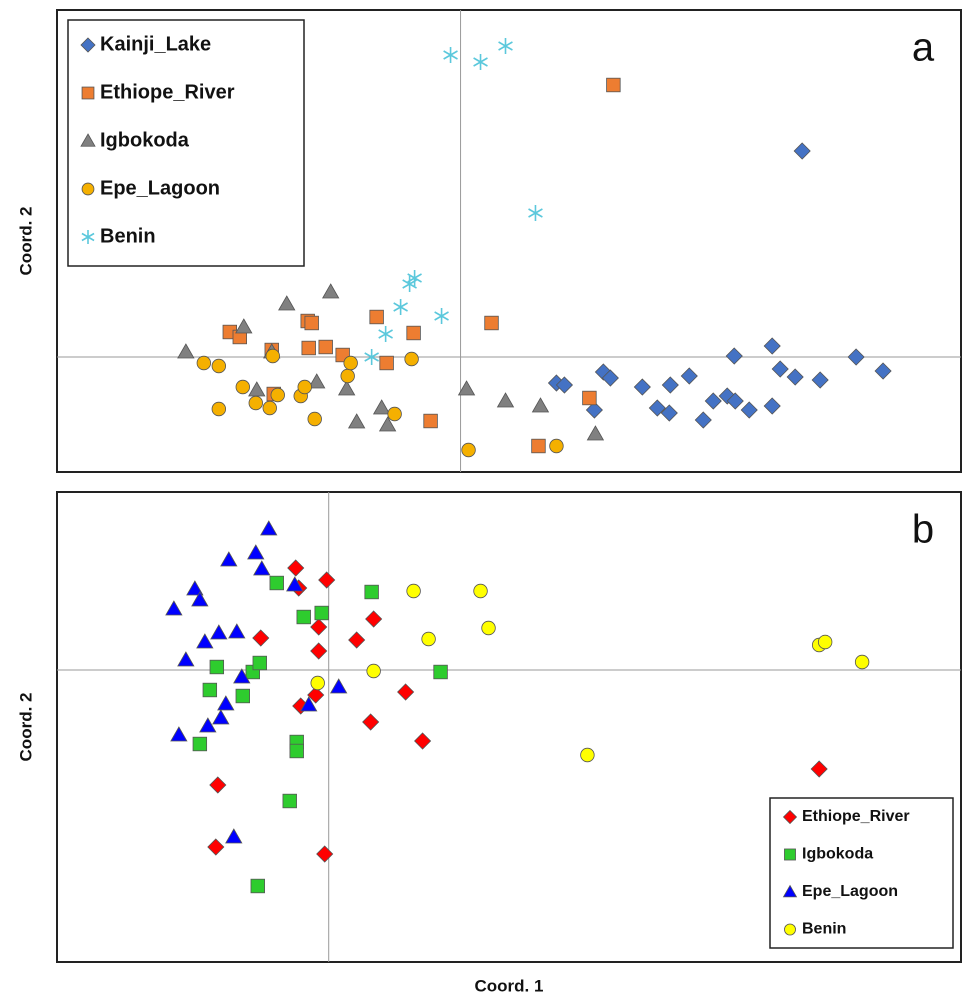 This screenshot has height=1002, width=963. What do you see at coordinates (509, 985) in the screenshot?
I see `x-axis-label: Coord. 1` at bounding box center [509, 985].